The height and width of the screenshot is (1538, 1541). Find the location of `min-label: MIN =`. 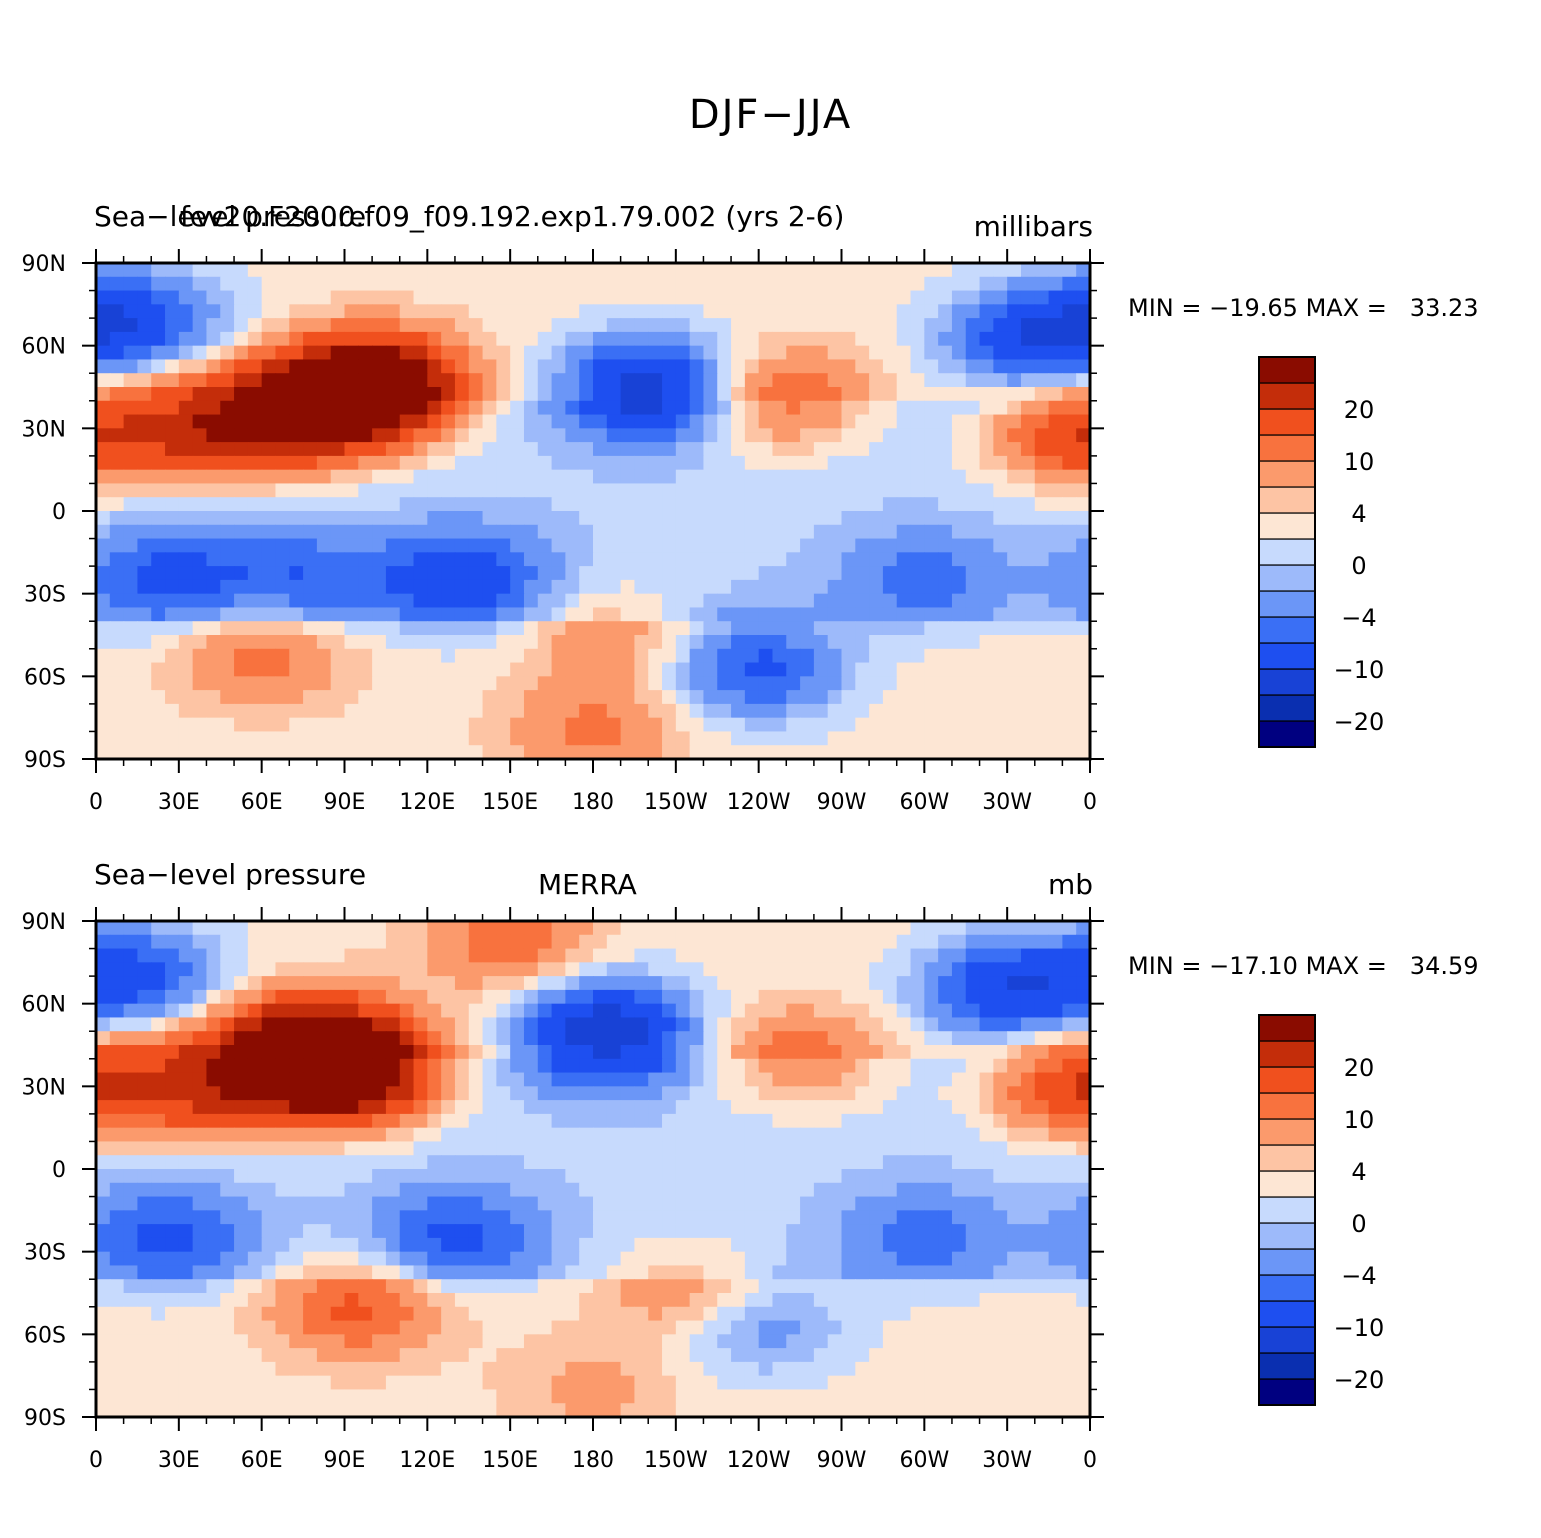

min-label: MIN = is located at coordinates (1165, 966).